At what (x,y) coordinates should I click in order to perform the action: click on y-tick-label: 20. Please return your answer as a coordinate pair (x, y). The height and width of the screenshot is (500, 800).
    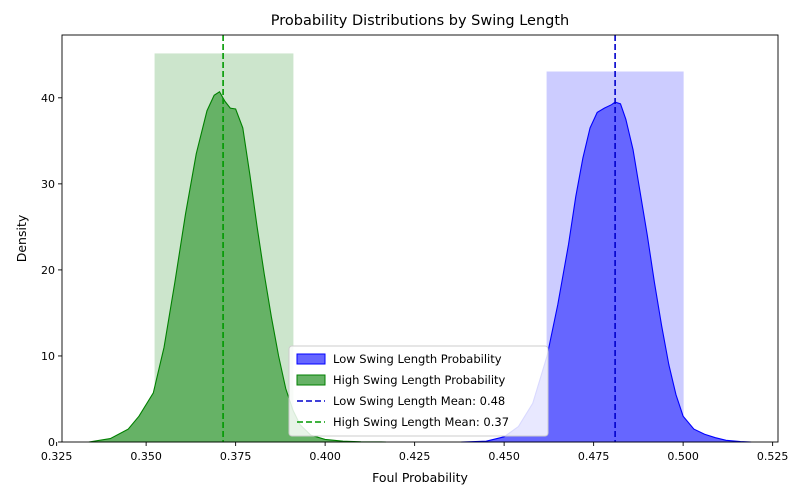
    Looking at the image, I should click on (48, 270).